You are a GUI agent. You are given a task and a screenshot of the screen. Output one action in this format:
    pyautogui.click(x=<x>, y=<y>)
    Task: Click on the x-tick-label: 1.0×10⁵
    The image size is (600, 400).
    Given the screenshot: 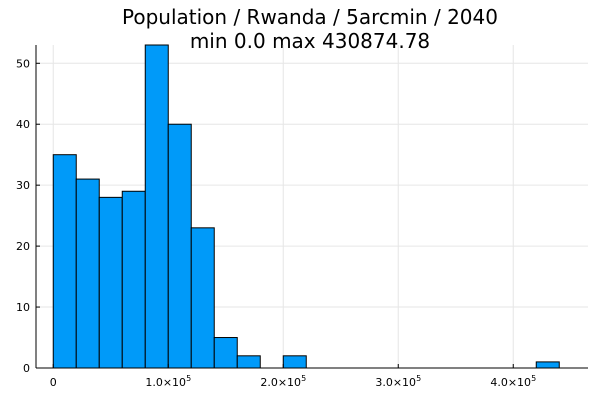 What is the action you would take?
    pyautogui.click(x=168, y=381)
    